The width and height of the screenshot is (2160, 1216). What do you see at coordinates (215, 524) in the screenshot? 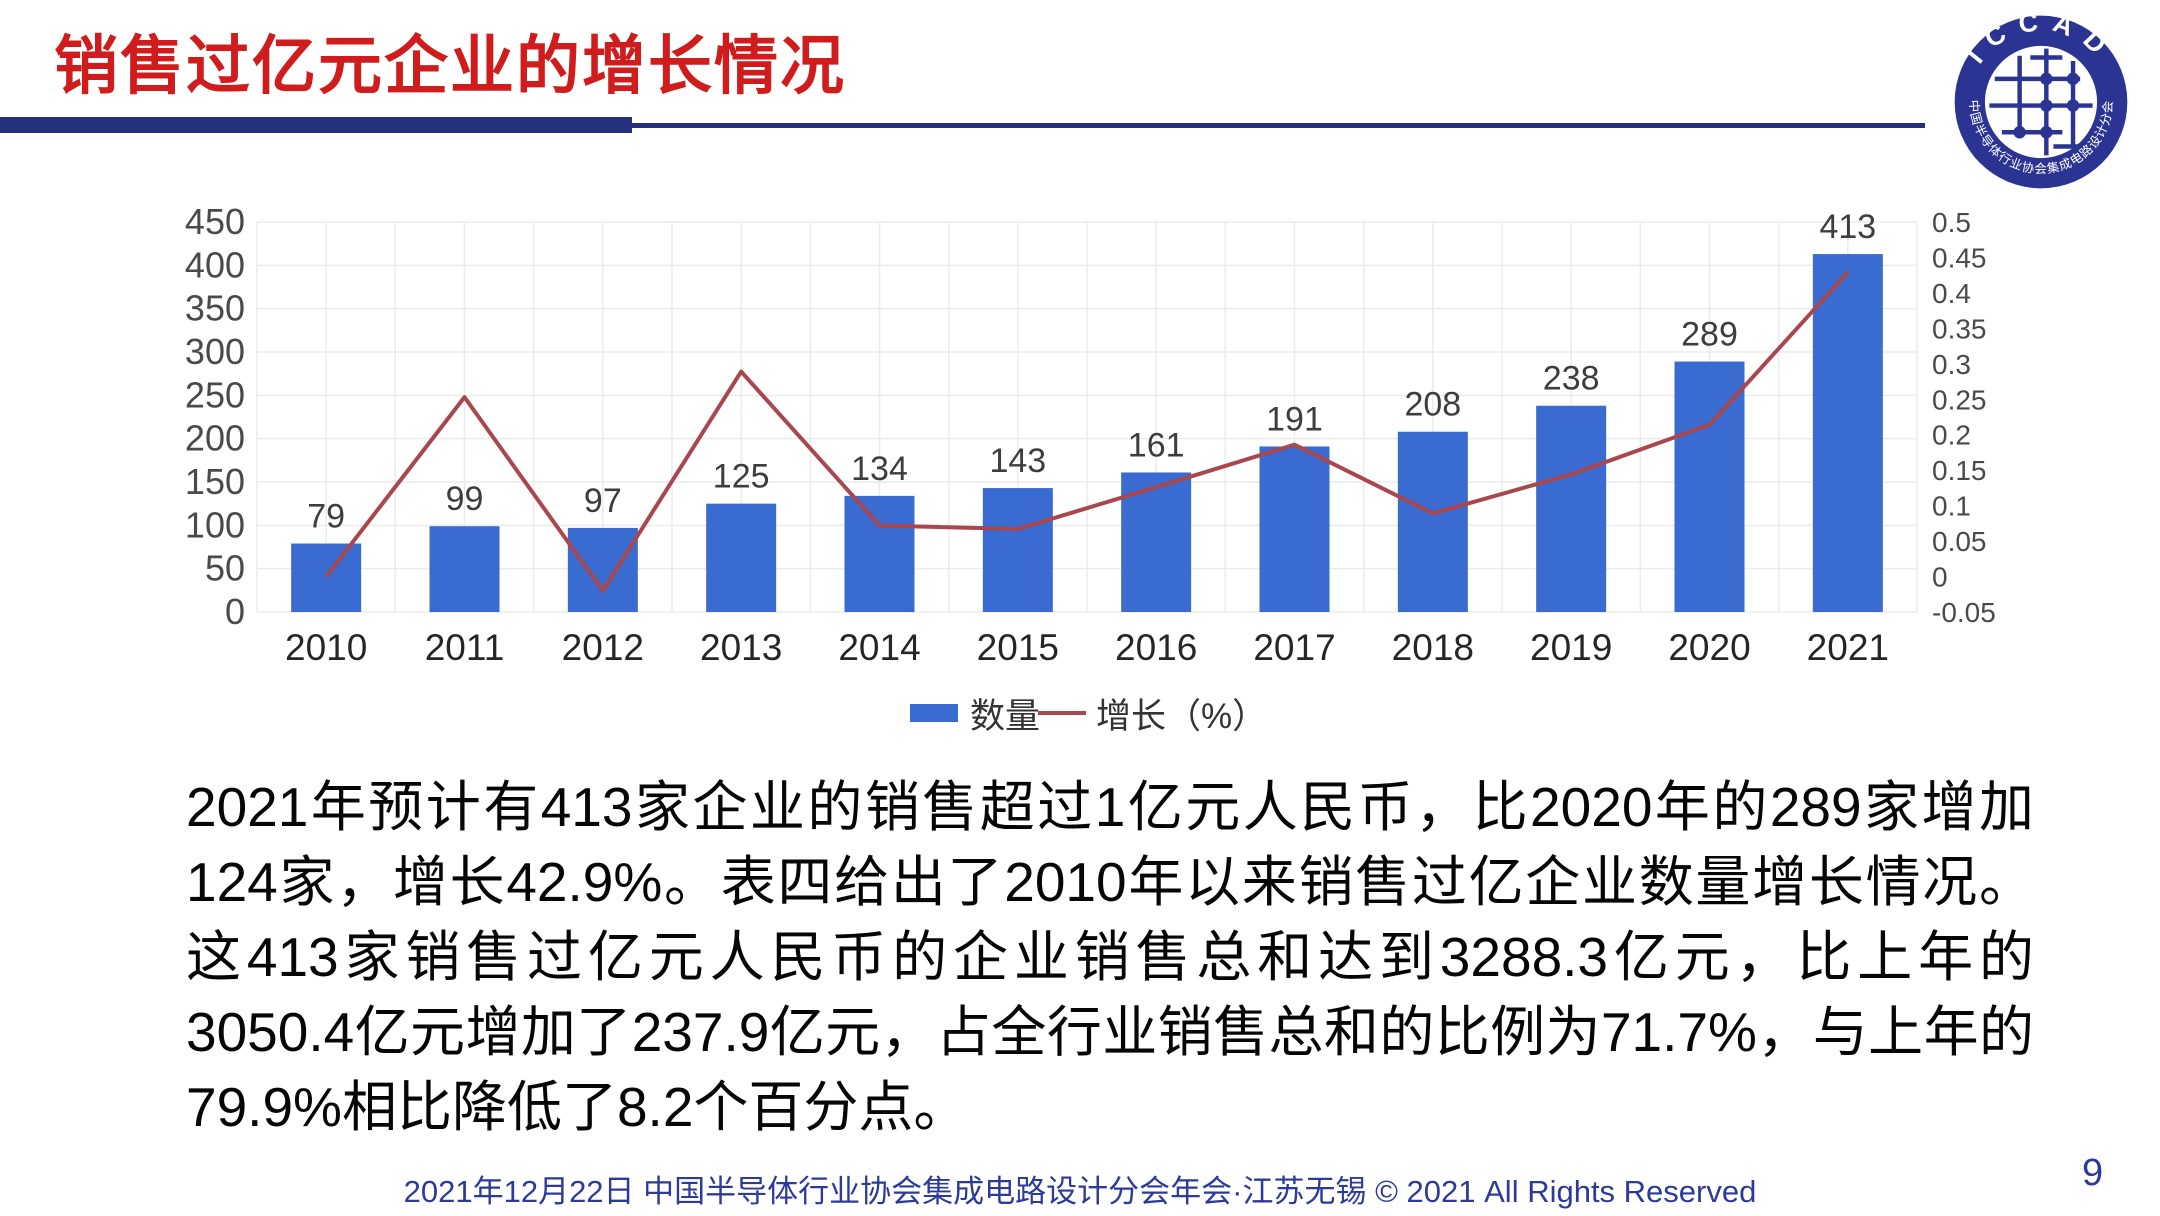
I see `svg-text: 100` at bounding box center [215, 524].